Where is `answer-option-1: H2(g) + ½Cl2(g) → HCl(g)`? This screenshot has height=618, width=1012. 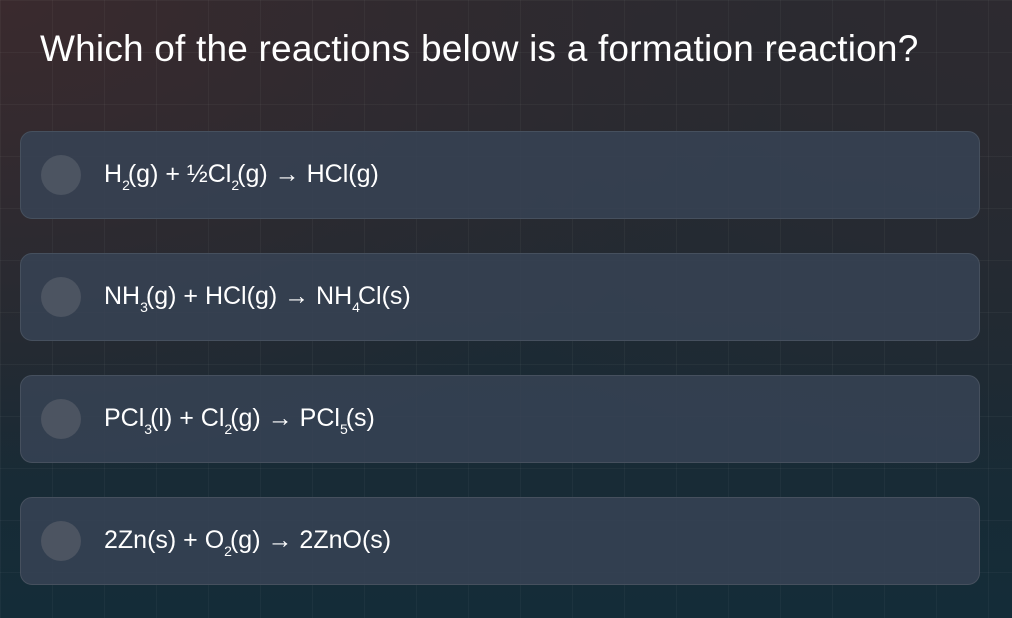
answer-option-1: H2(g) + ½Cl2(g) → HCl(g) is located at coordinates (500, 175).